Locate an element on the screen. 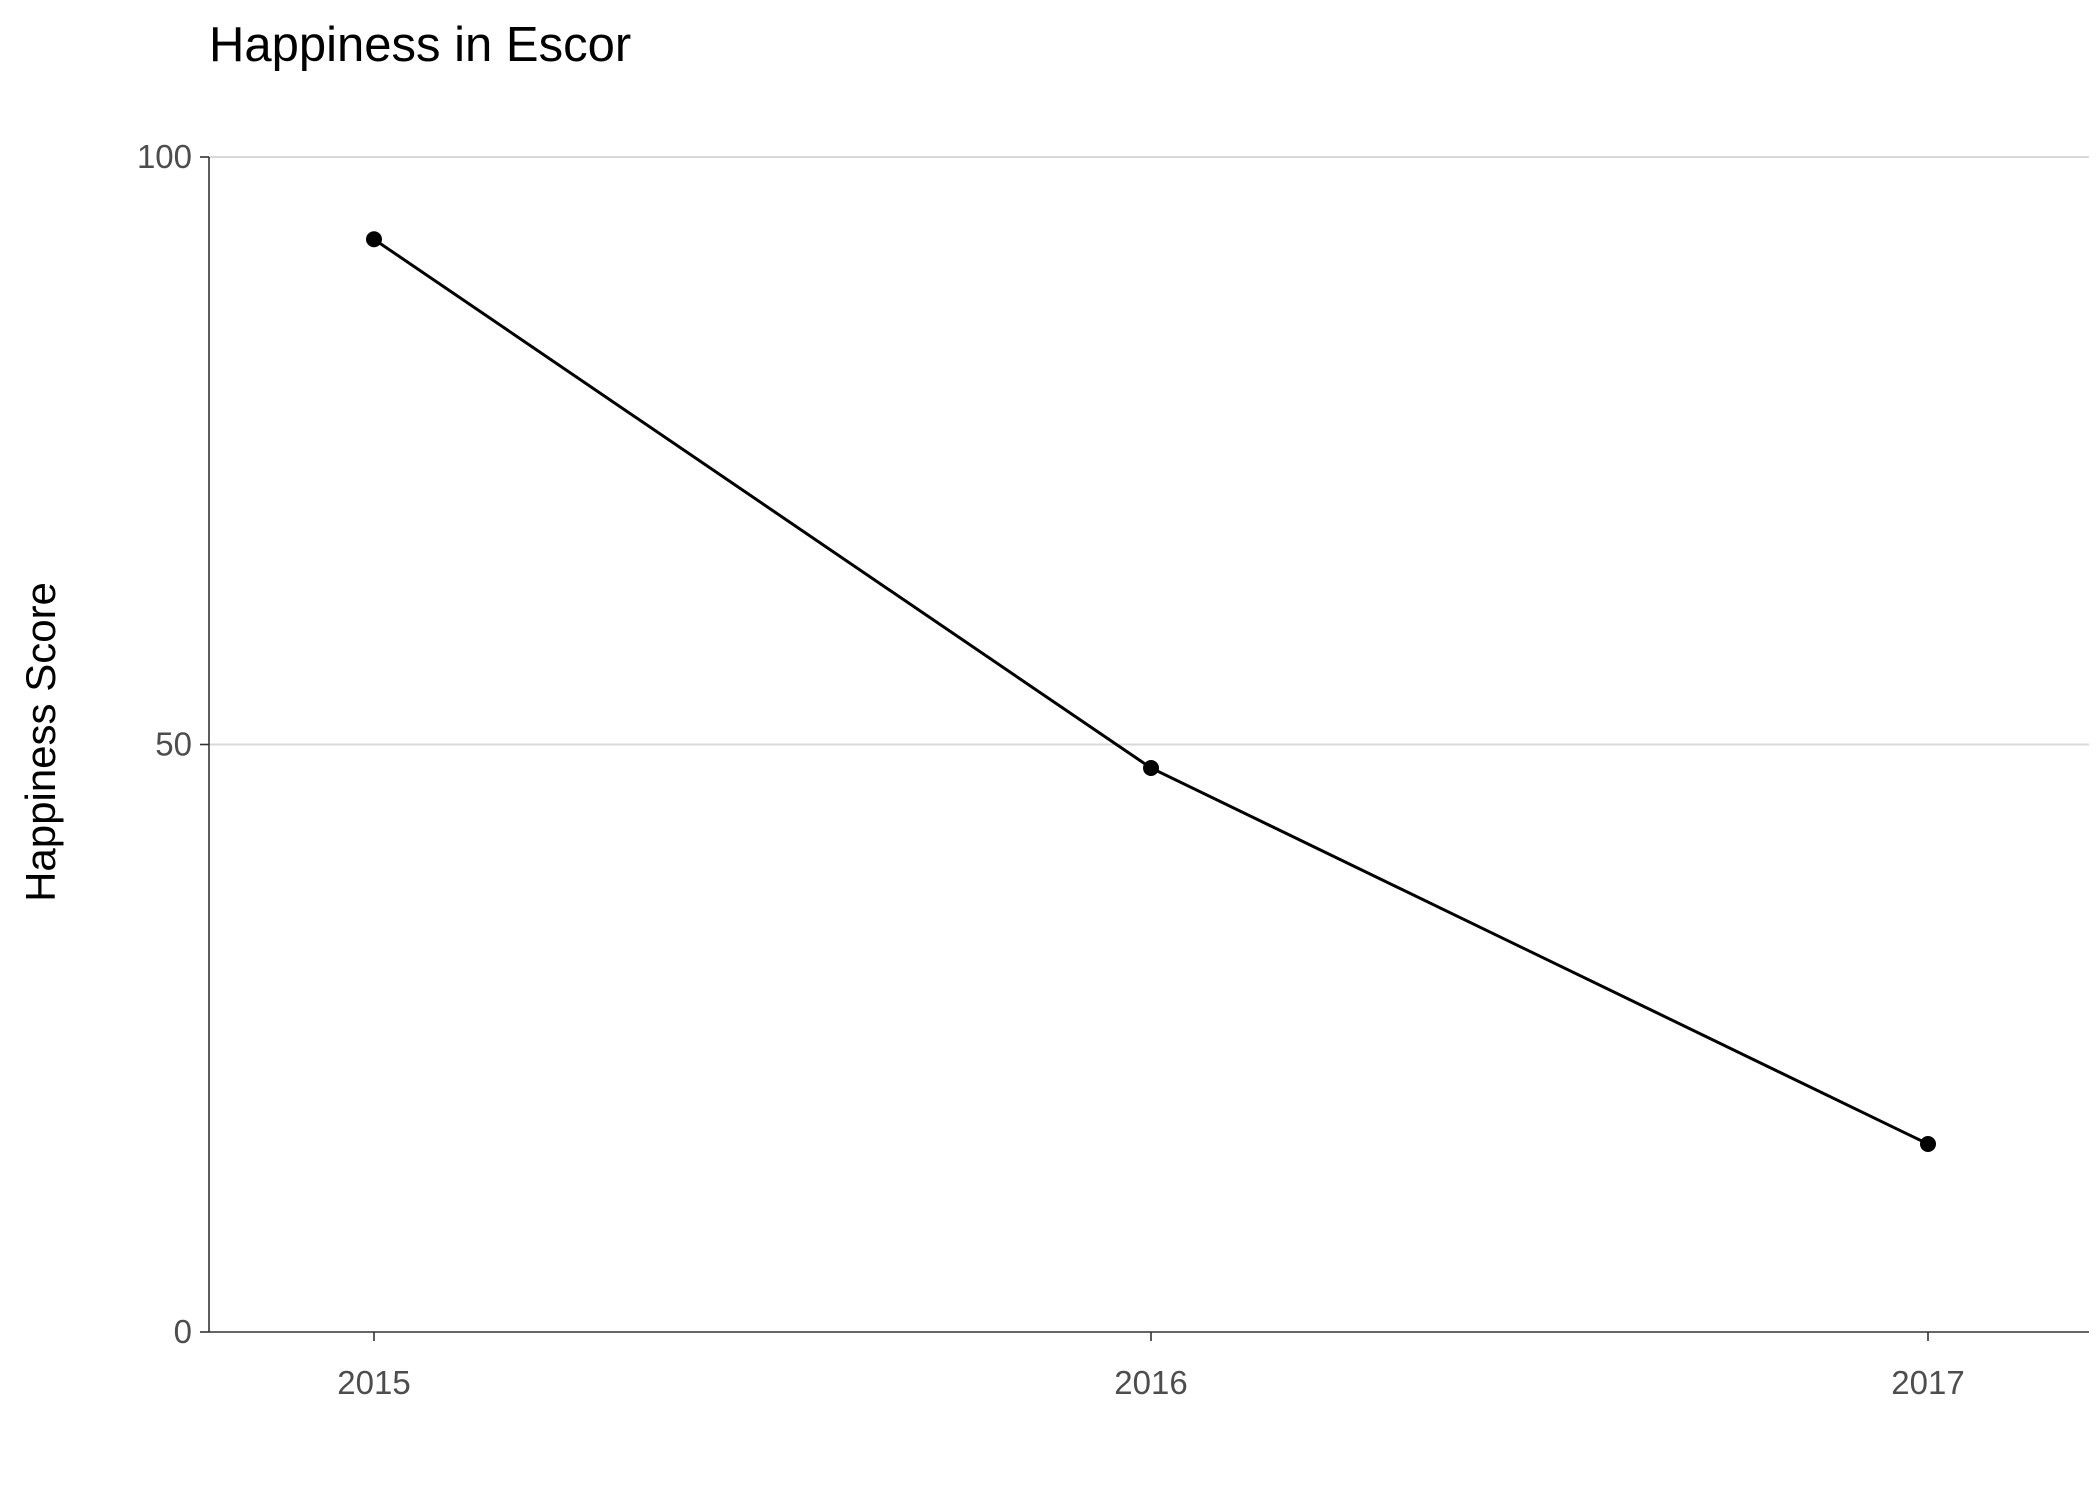 The height and width of the screenshot is (1500, 2100). x-tick-label-2015: 2015 is located at coordinates (373, 1382).